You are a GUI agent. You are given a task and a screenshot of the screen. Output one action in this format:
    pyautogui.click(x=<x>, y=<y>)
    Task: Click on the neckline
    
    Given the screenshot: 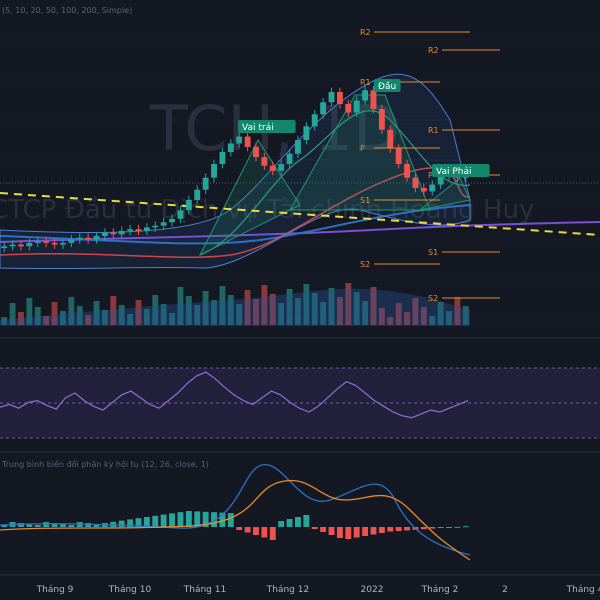 What is the action you would take?
    pyautogui.click(x=300, y=214)
    